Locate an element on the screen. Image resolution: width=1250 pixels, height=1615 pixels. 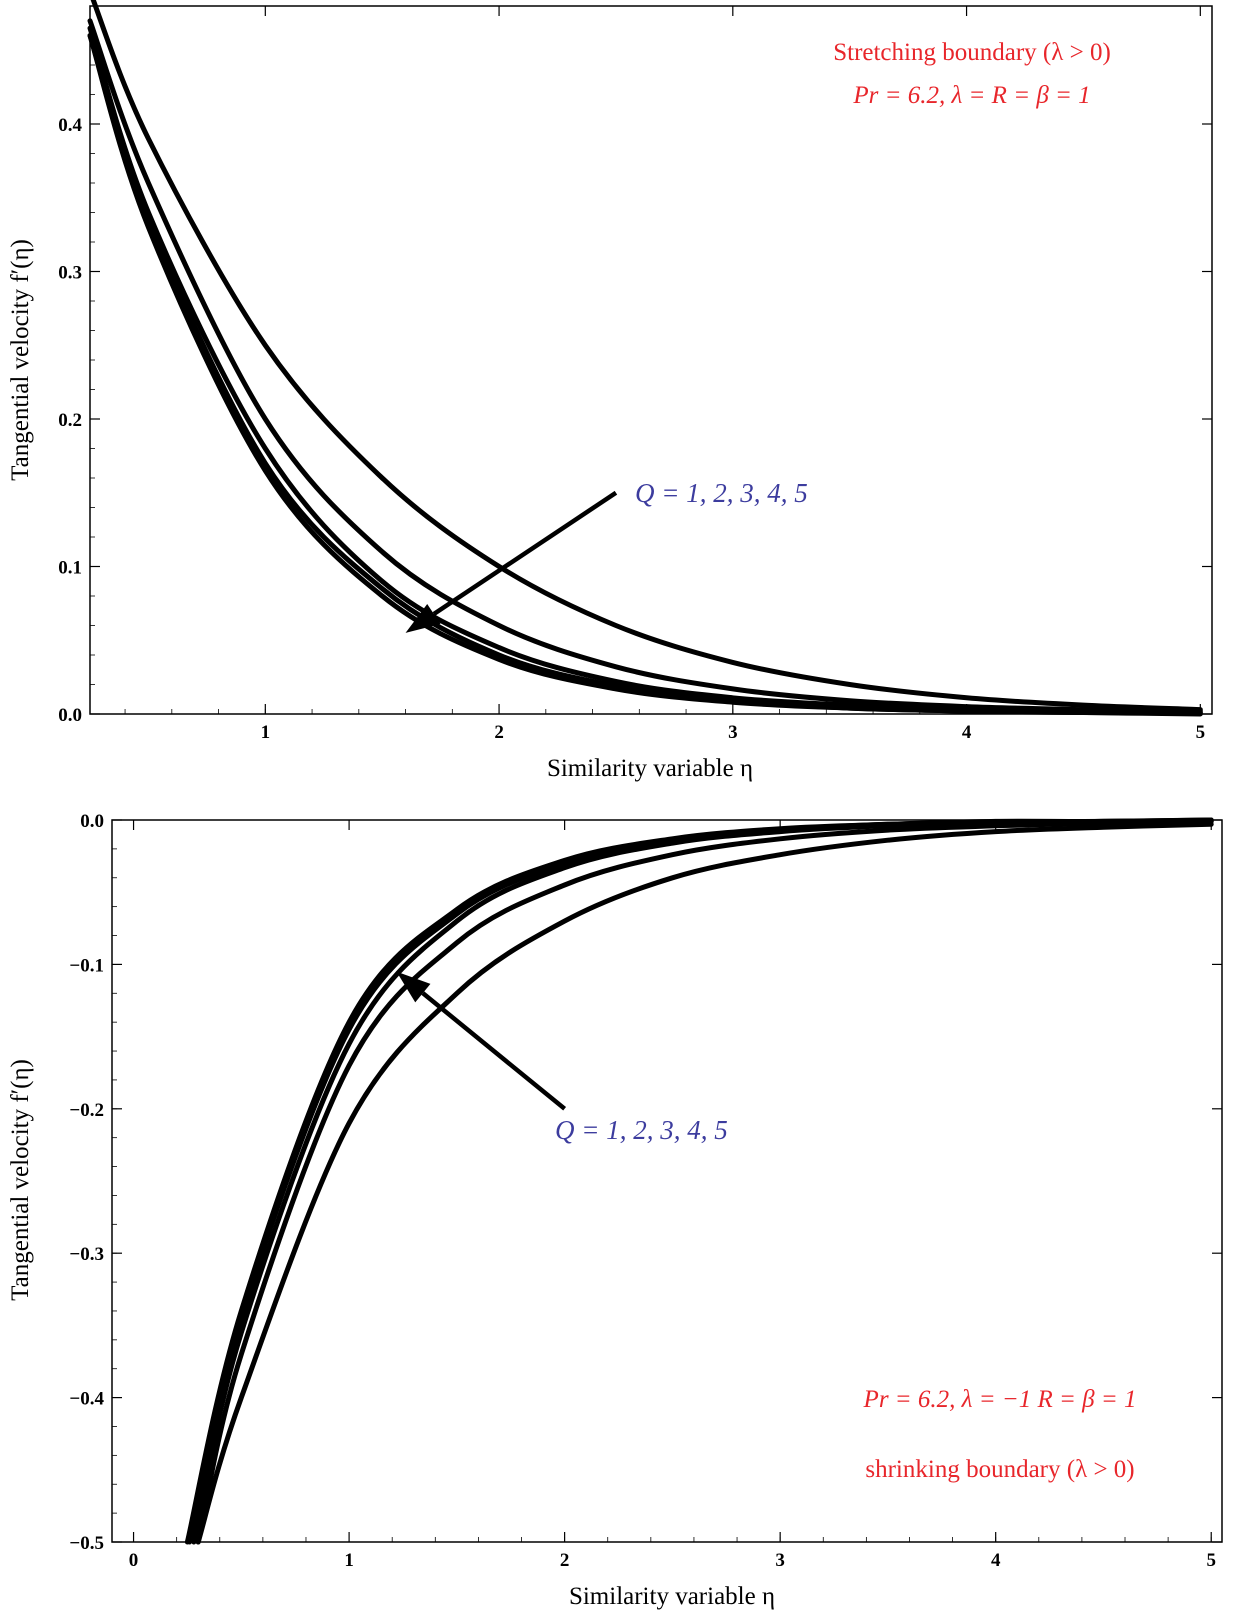
annotation-line-1: Stretching boundary (λ > 0) is located at coordinates (972, 52).